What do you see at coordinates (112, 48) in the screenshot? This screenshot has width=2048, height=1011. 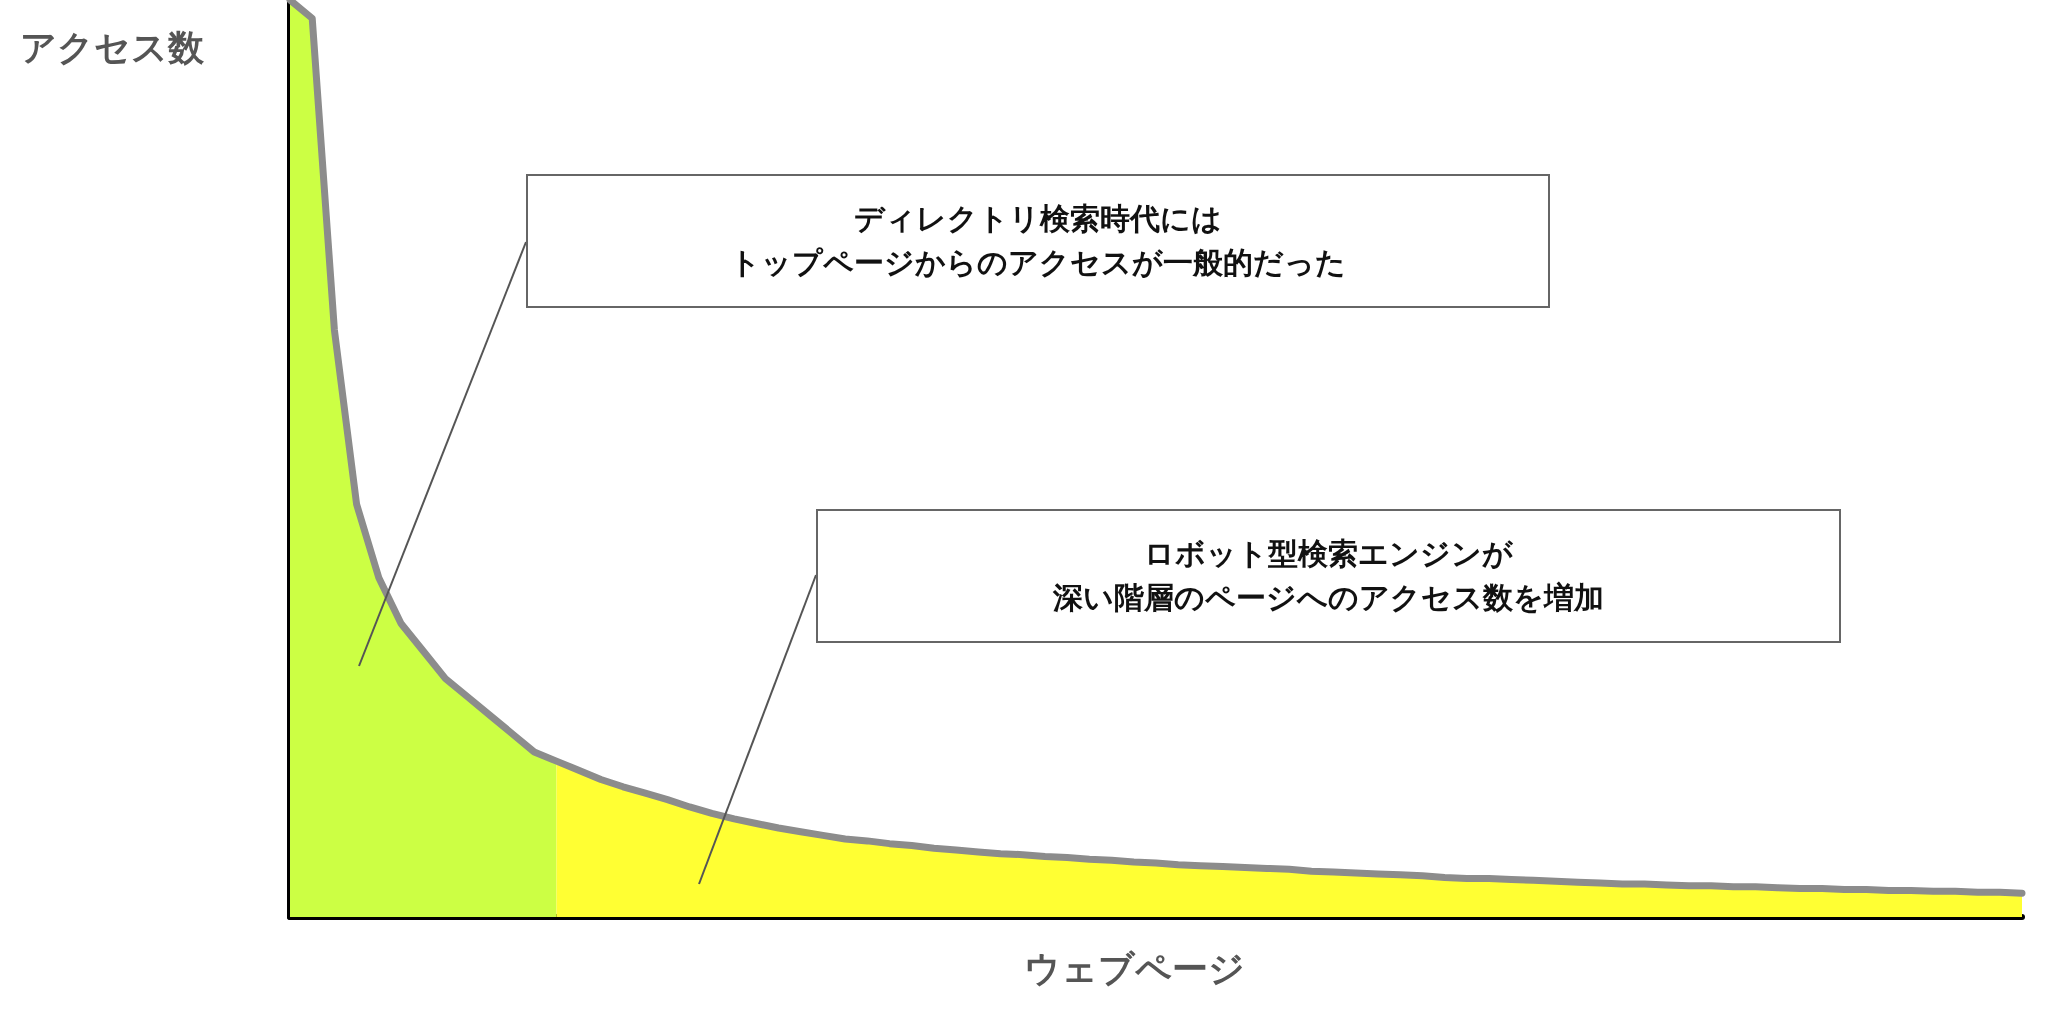 I see `y-axis-title: アクセス数` at bounding box center [112, 48].